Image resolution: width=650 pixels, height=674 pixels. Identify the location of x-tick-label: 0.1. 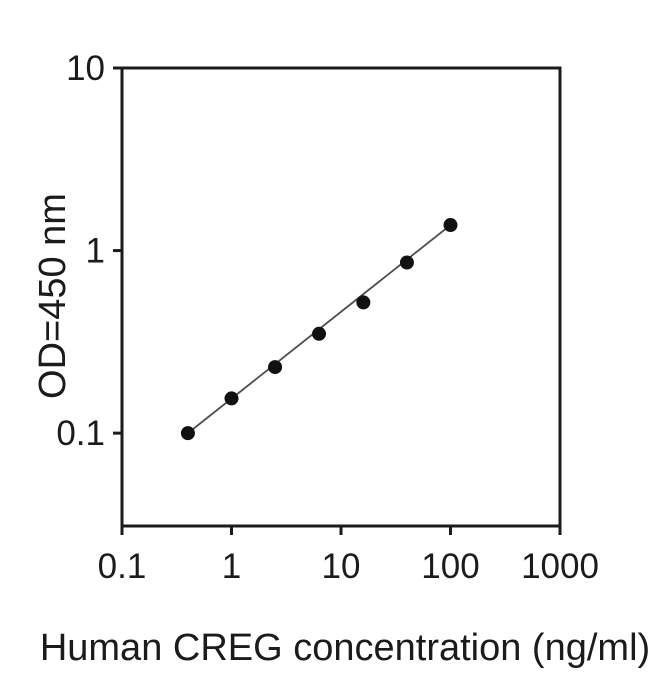
(122, 566).